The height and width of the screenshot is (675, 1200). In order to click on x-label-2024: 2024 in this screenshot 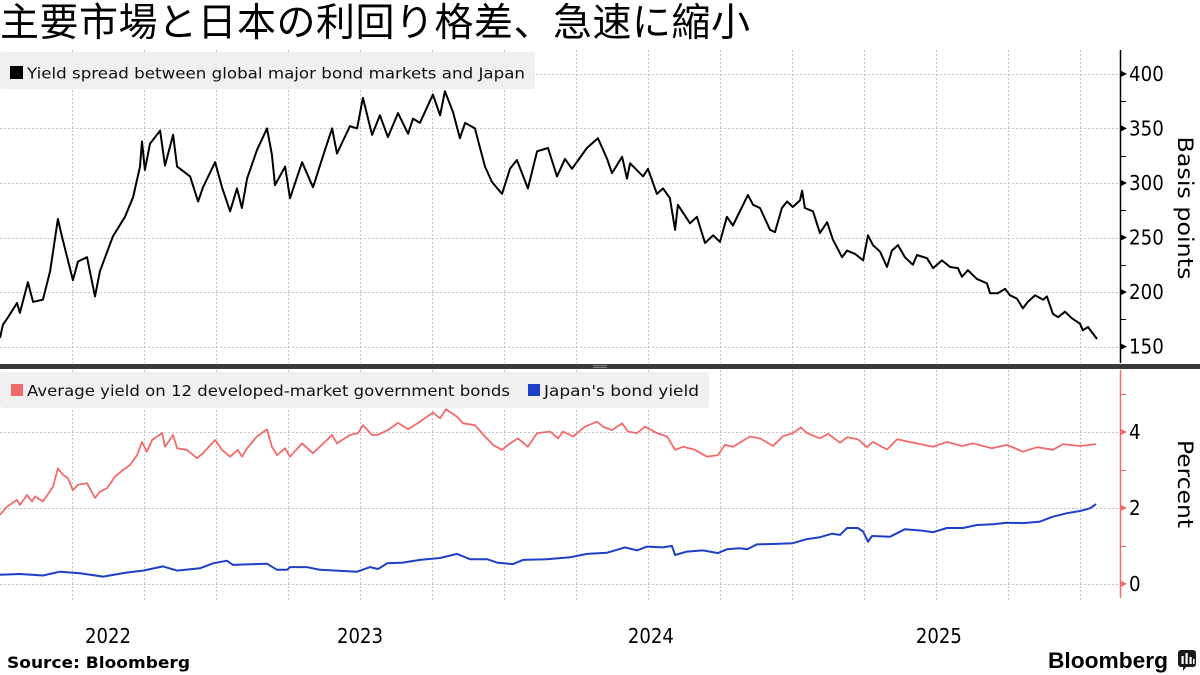, I will do `click(651, 636)`.